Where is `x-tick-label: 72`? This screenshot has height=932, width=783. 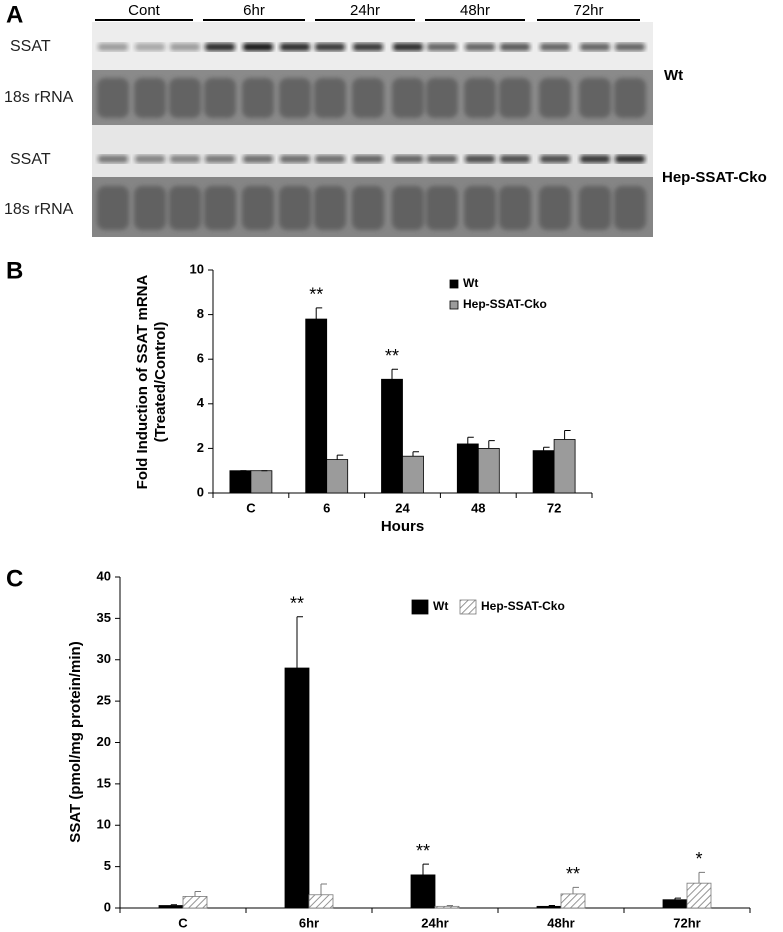
x-tick-label: 72 is located at coordinates (554, 507).